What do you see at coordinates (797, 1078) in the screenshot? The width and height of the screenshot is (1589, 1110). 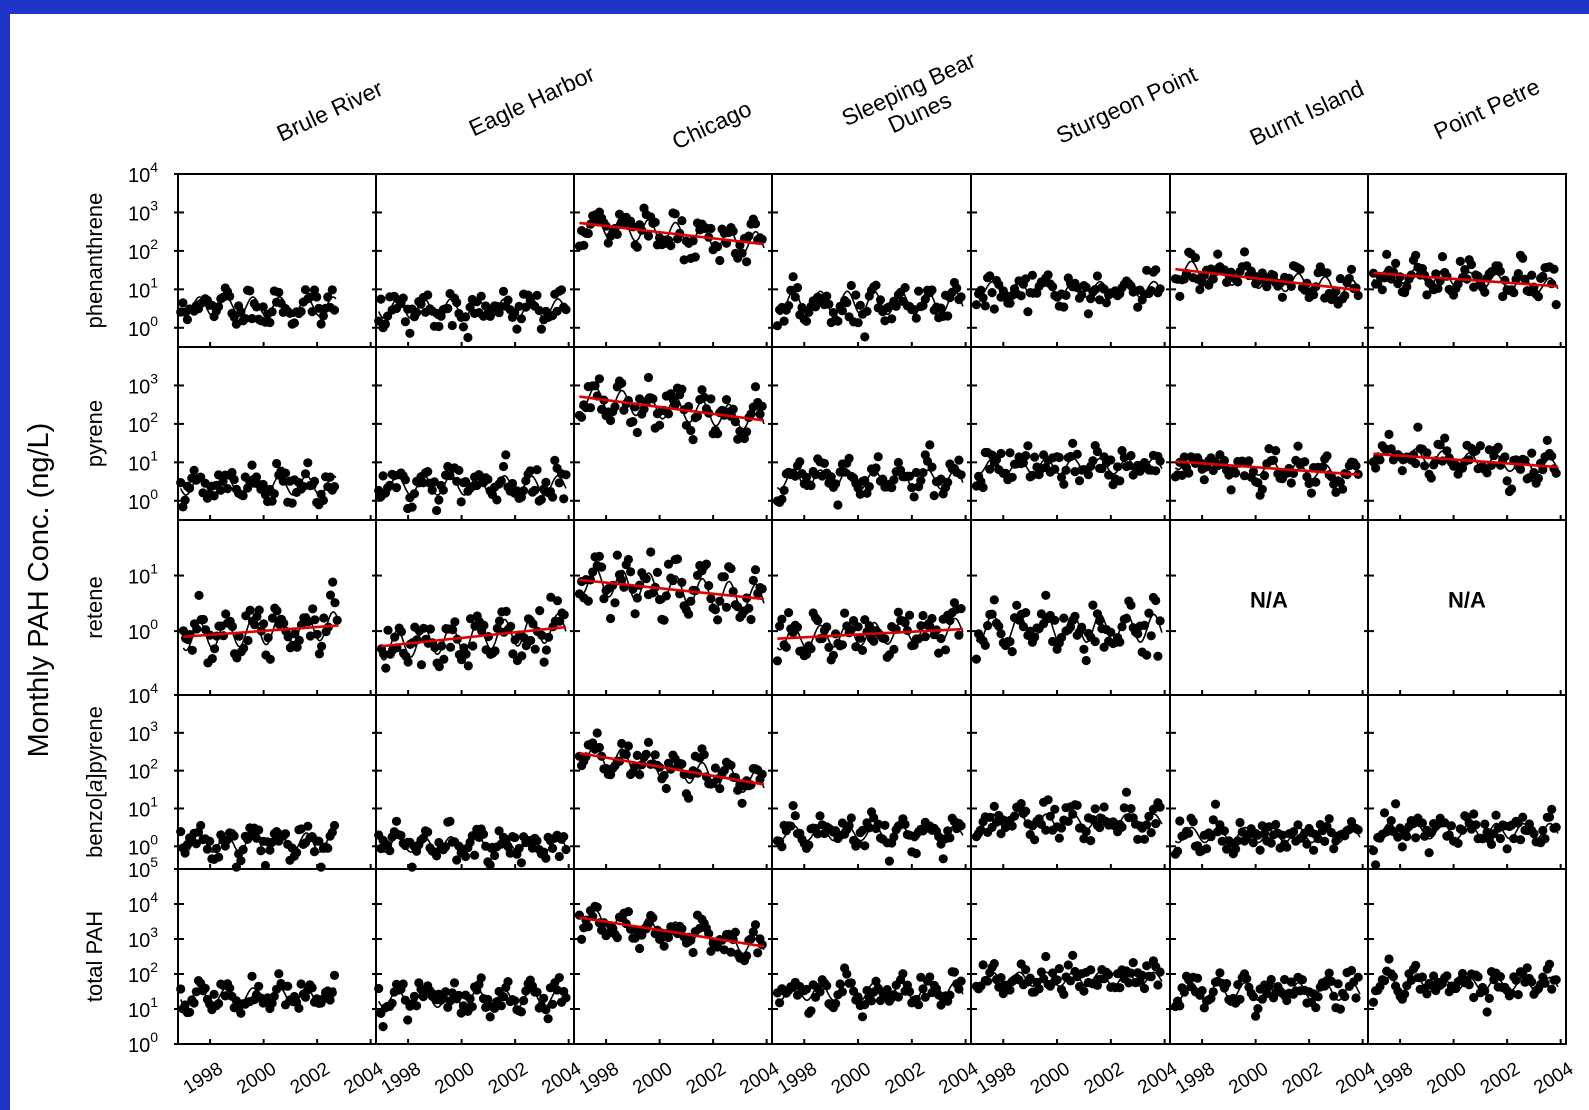 I see `x-tick-label: 1998` at bounding box center [797, 1078].